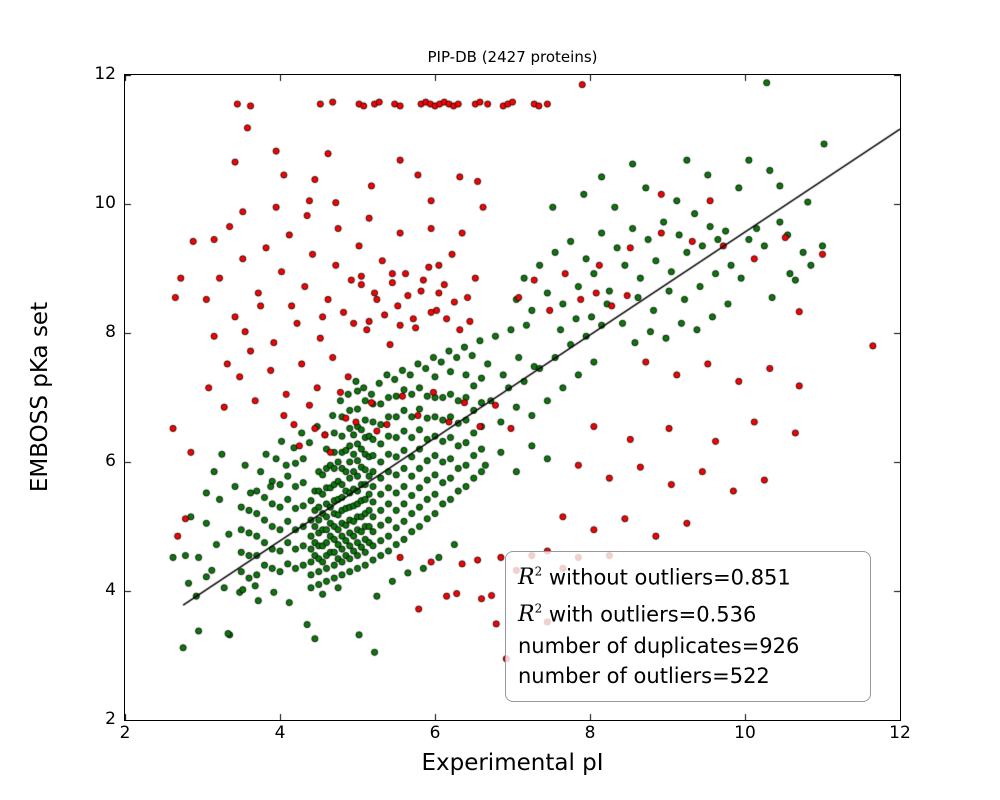 The width and height of the screenshot is (1000, 800). I want to click on y-tick-label: 4, so click(110, 590).